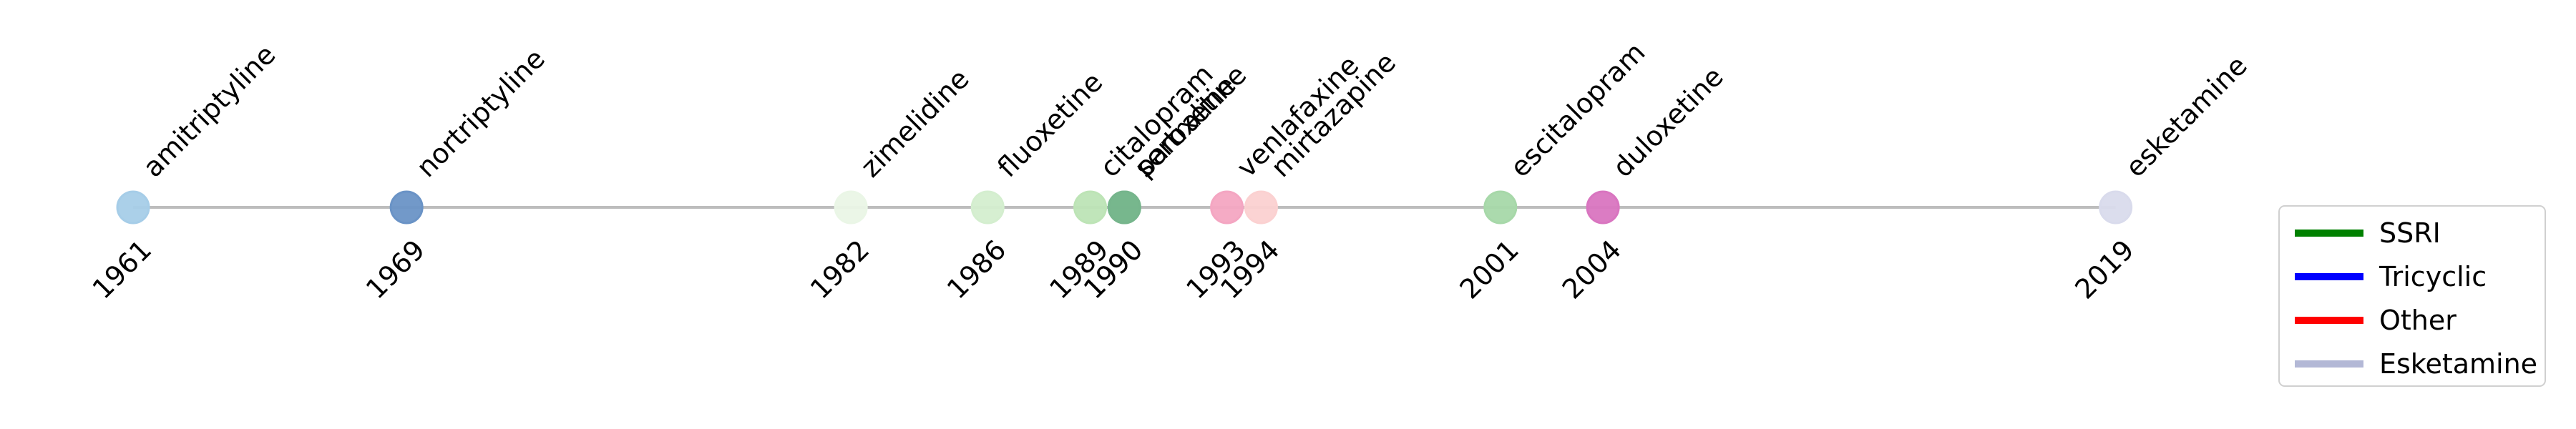 The image size is (2576, 429). What do you see at coordinates (1489, 269) in the screenshot?
I see `year-label-escitalopram: 2001` at bounding box center [1489, 269].